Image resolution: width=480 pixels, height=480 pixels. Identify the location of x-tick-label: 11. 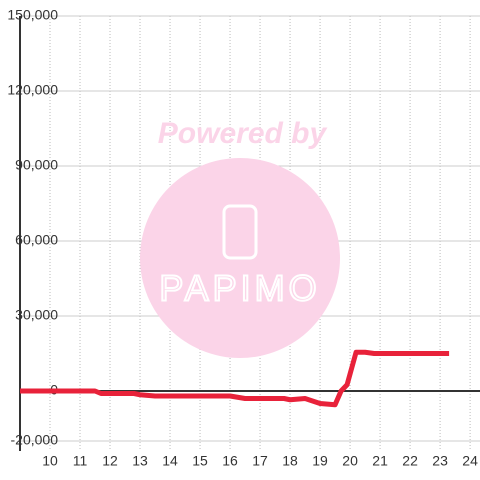
(80, 461).